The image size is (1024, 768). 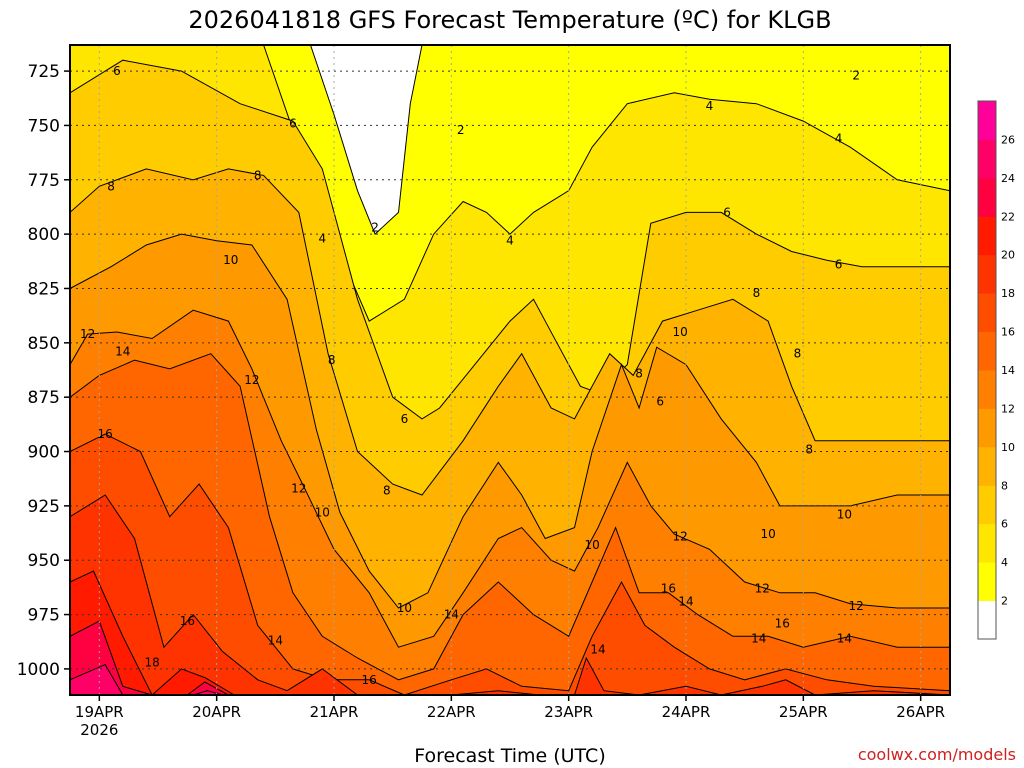 What do you see at coordinates (1008, 447) in the screenshot?
I see `colorbar-label: 10` at bounding box center [1008, 447].